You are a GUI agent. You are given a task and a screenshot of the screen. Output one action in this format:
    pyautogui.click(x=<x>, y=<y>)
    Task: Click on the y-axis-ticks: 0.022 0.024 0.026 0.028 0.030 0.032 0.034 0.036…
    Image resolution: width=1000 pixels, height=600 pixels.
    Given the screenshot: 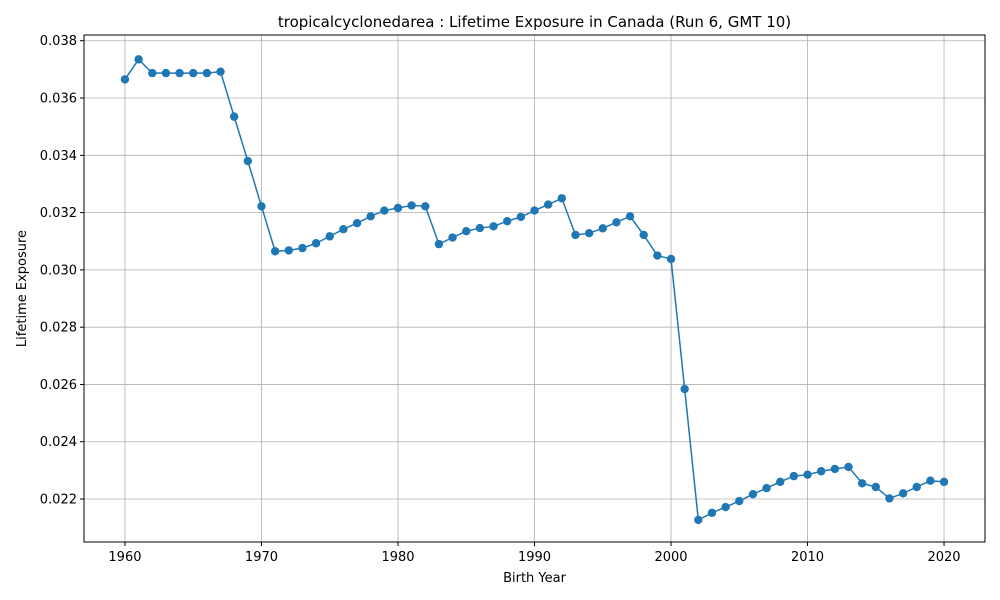 What is the action you would take?
    pyautogui.click(x=62, y=271)
    